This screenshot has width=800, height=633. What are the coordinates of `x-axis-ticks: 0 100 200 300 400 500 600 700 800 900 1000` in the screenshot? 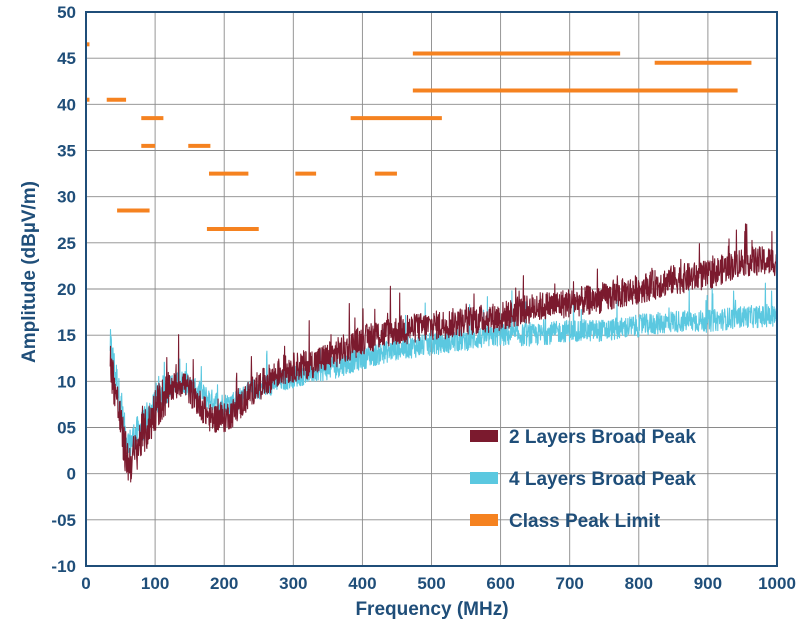 It's located at (438, 583).